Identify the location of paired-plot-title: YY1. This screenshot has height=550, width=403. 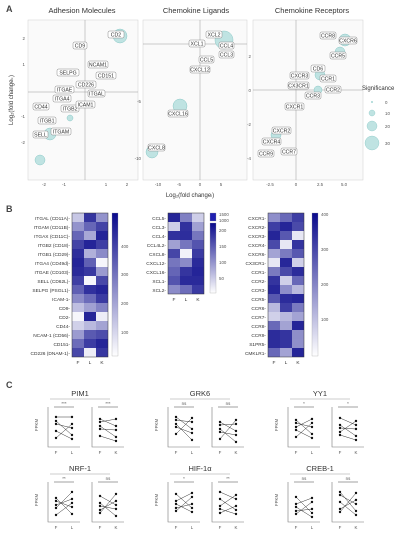
(320, 393).